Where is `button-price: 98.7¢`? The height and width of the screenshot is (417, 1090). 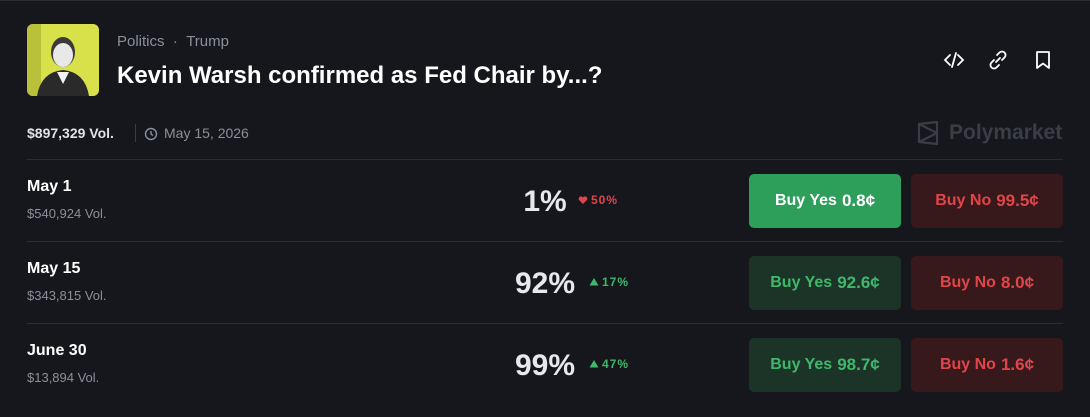 button-price: 98.7¢ is located at coordinates (858, 364).